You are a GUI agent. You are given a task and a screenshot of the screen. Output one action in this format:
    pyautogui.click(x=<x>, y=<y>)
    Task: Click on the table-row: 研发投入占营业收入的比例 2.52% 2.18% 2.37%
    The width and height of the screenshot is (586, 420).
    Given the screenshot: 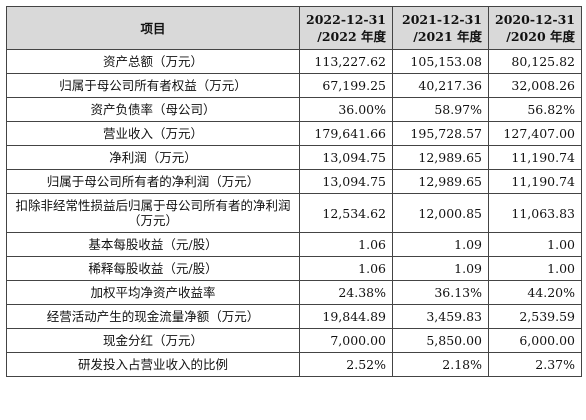 What is the action you would take?
    pyautogui.click(x=294, y=364)
    